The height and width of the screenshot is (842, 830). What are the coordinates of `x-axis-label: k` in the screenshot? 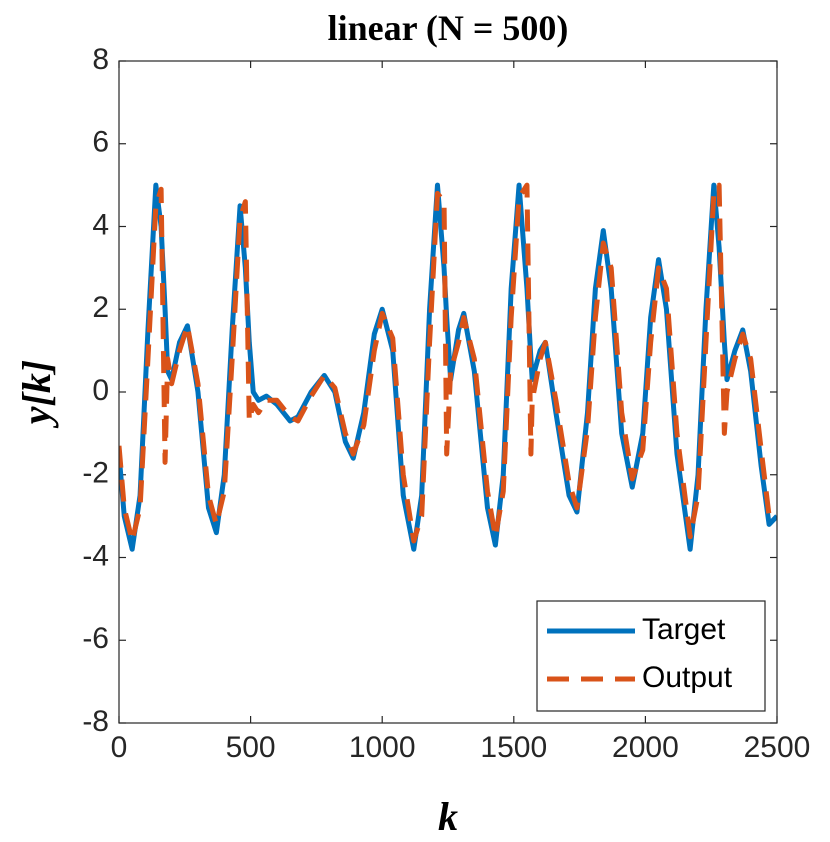 It's located at (448, 816).